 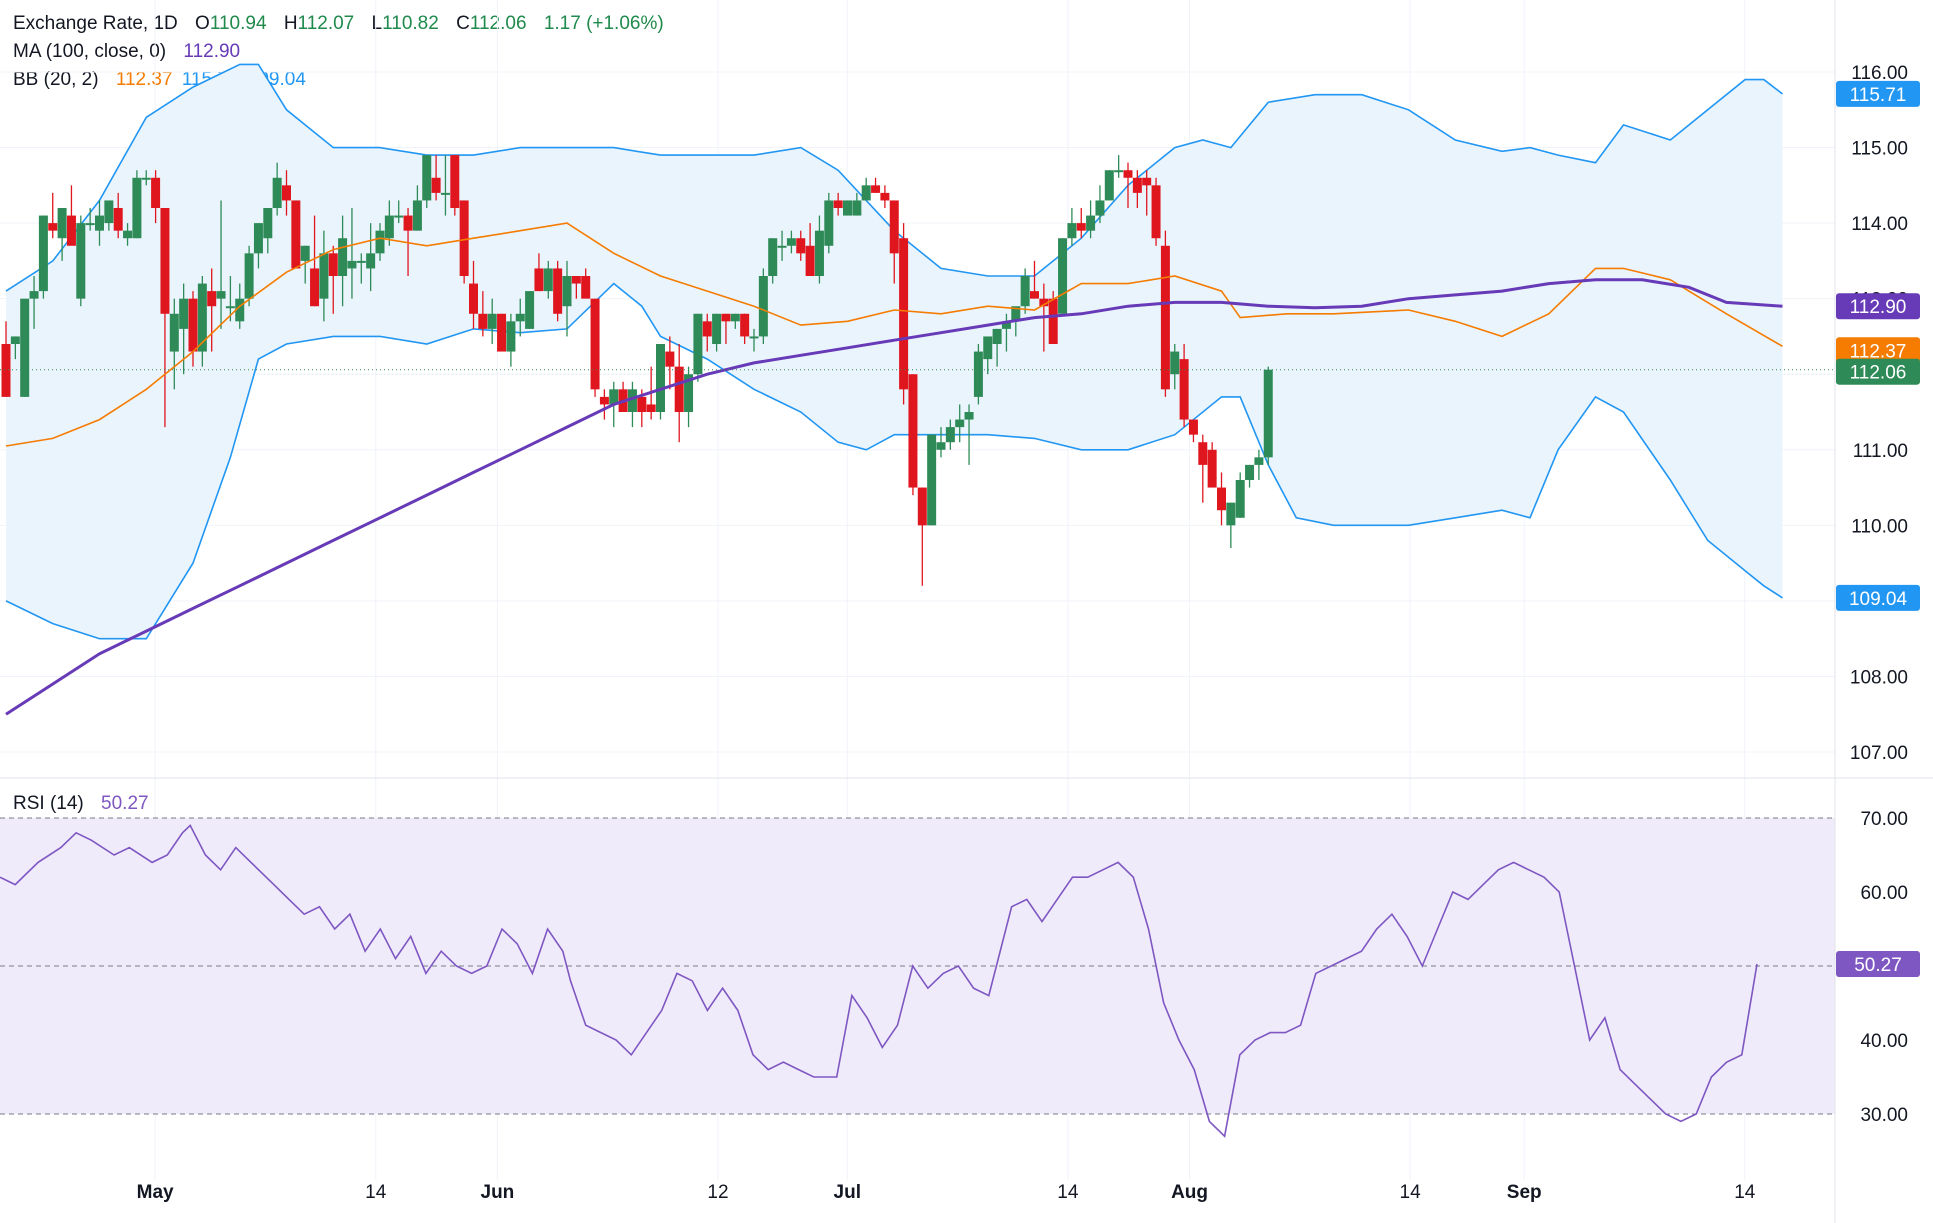 I want to click on rsi-value-label: 50.27, so click(x=1878, y=965).